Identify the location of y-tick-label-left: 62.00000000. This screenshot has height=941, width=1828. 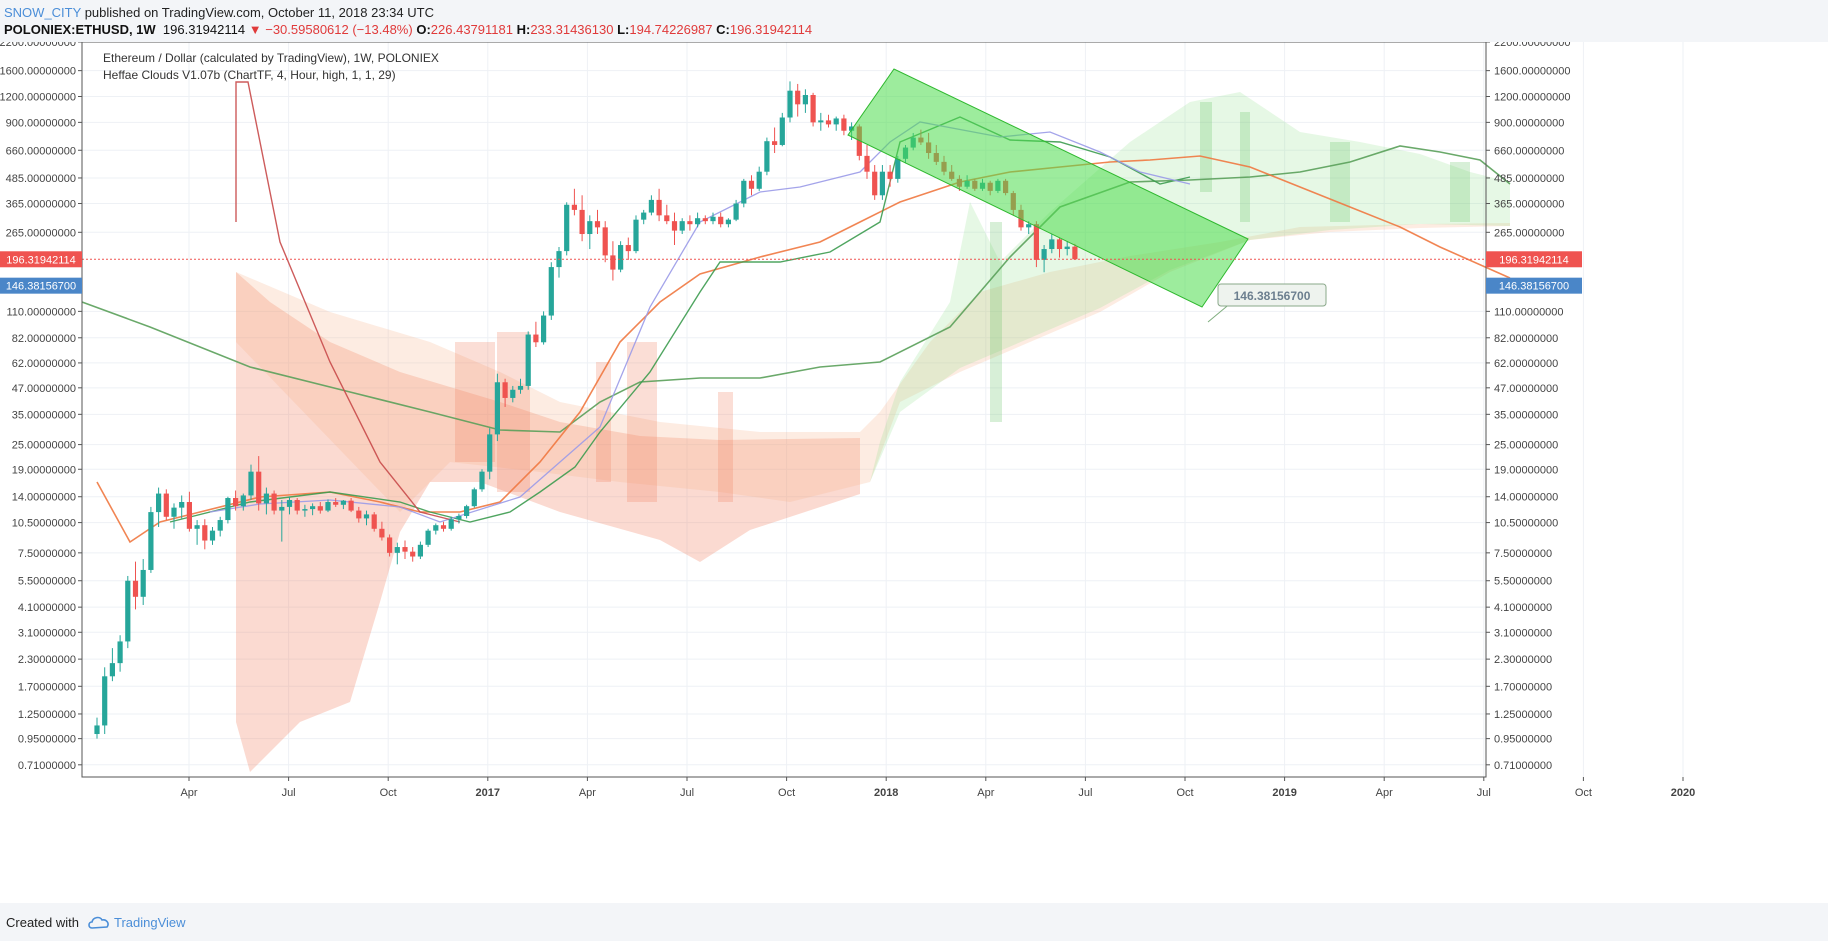
(44, 364).